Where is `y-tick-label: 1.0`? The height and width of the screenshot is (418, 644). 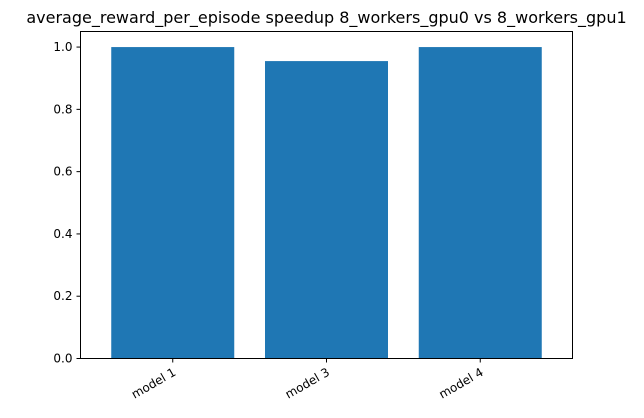
y-tick-label: 1.0 is located at coordinates (62, 47).